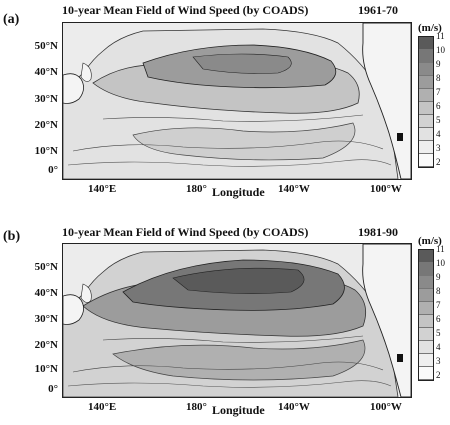 The height and width of the screenshot is (425, 450). I want to click on panel-label: (a), so click(11, 19).